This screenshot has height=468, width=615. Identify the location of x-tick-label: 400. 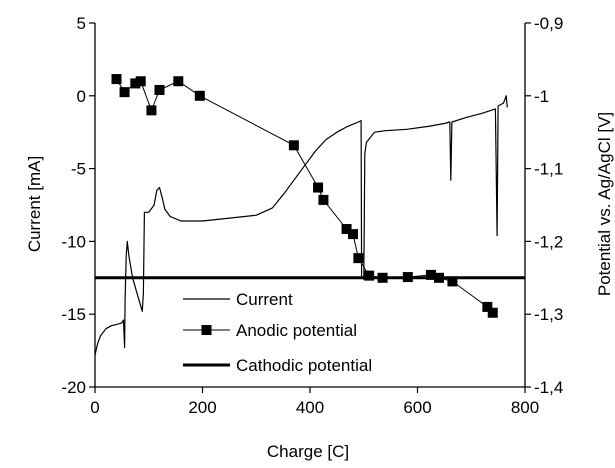
(310, 407).